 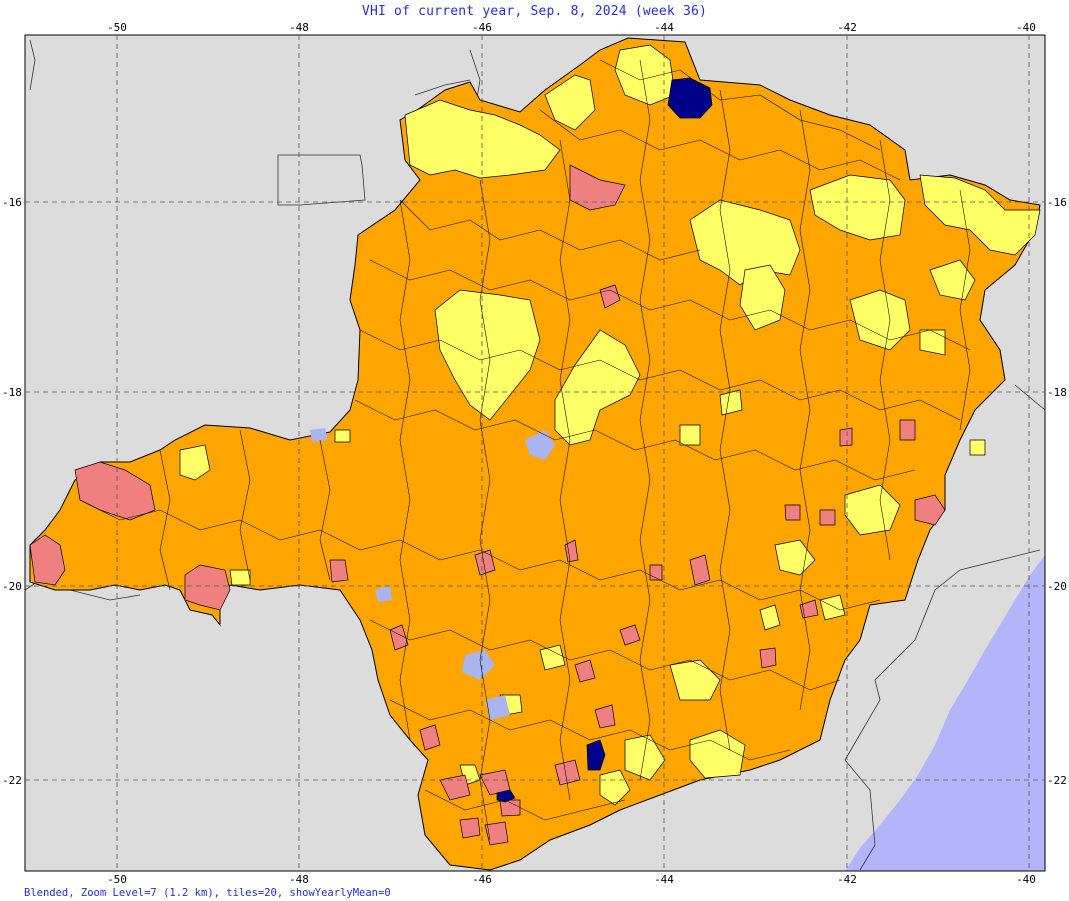 I want to click on lat-label-left-1: -16, so click(x=12, y=202).